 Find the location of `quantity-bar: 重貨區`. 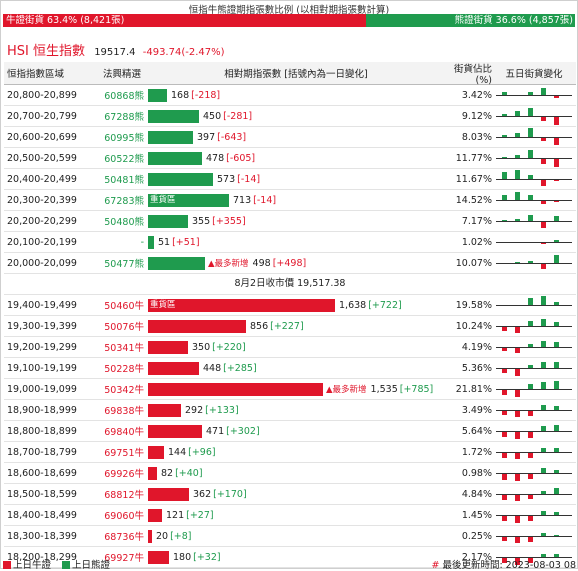

quantity-bar: 重貨區 is located at coordinates (188, 200).